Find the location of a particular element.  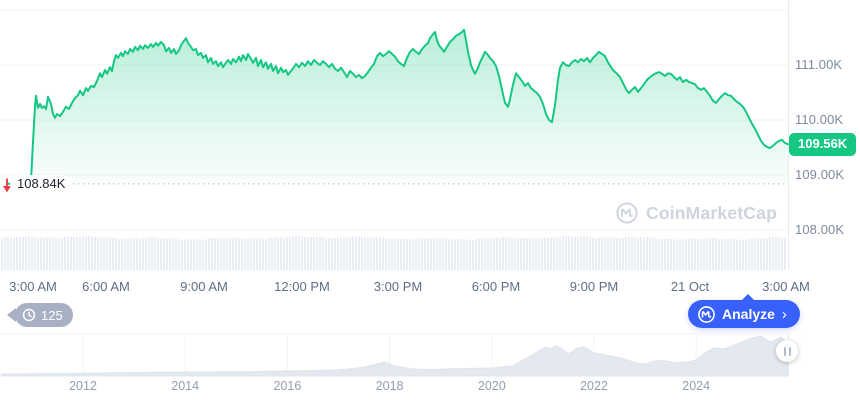

low-price-label: 108.84K is located at coordinates (41, 184).